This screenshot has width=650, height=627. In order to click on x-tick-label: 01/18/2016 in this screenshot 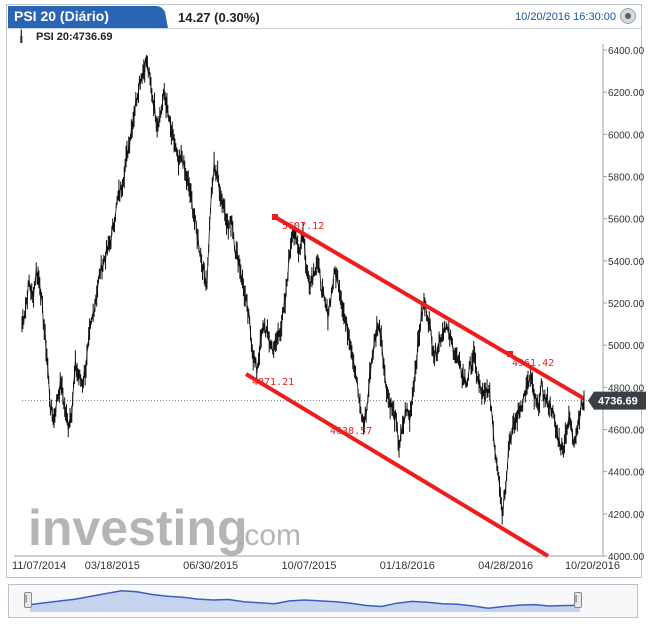, I will do `click(407, 566)`.